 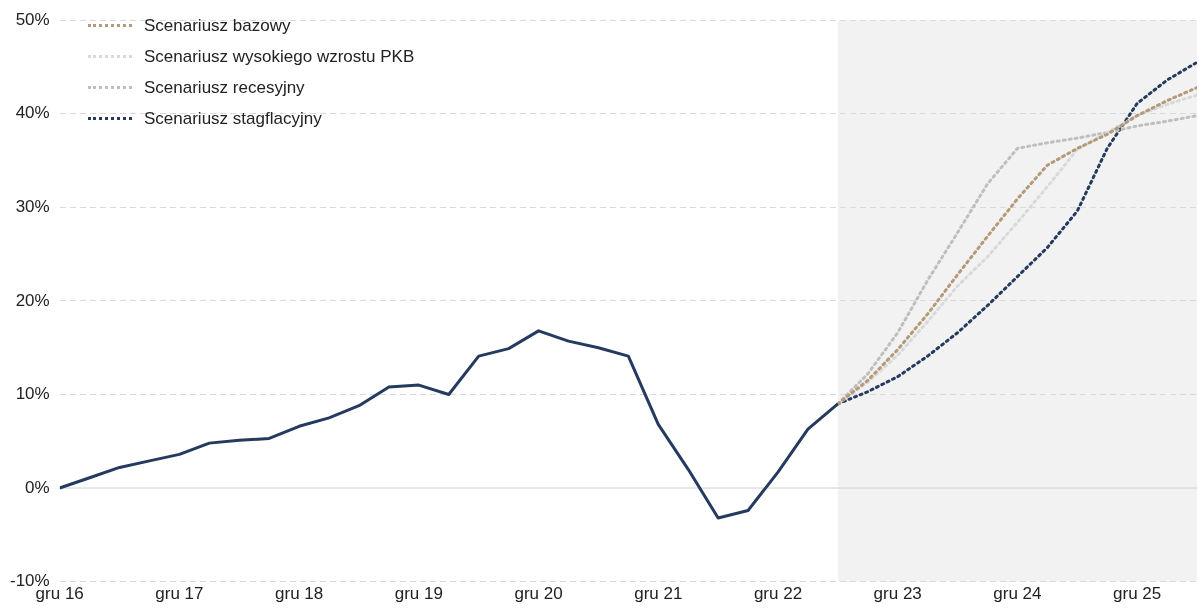 What do you see at coordinates (32, 113) in the screenshot?
I see `y-tick-label: 40%` at bounding box center [32, 113].